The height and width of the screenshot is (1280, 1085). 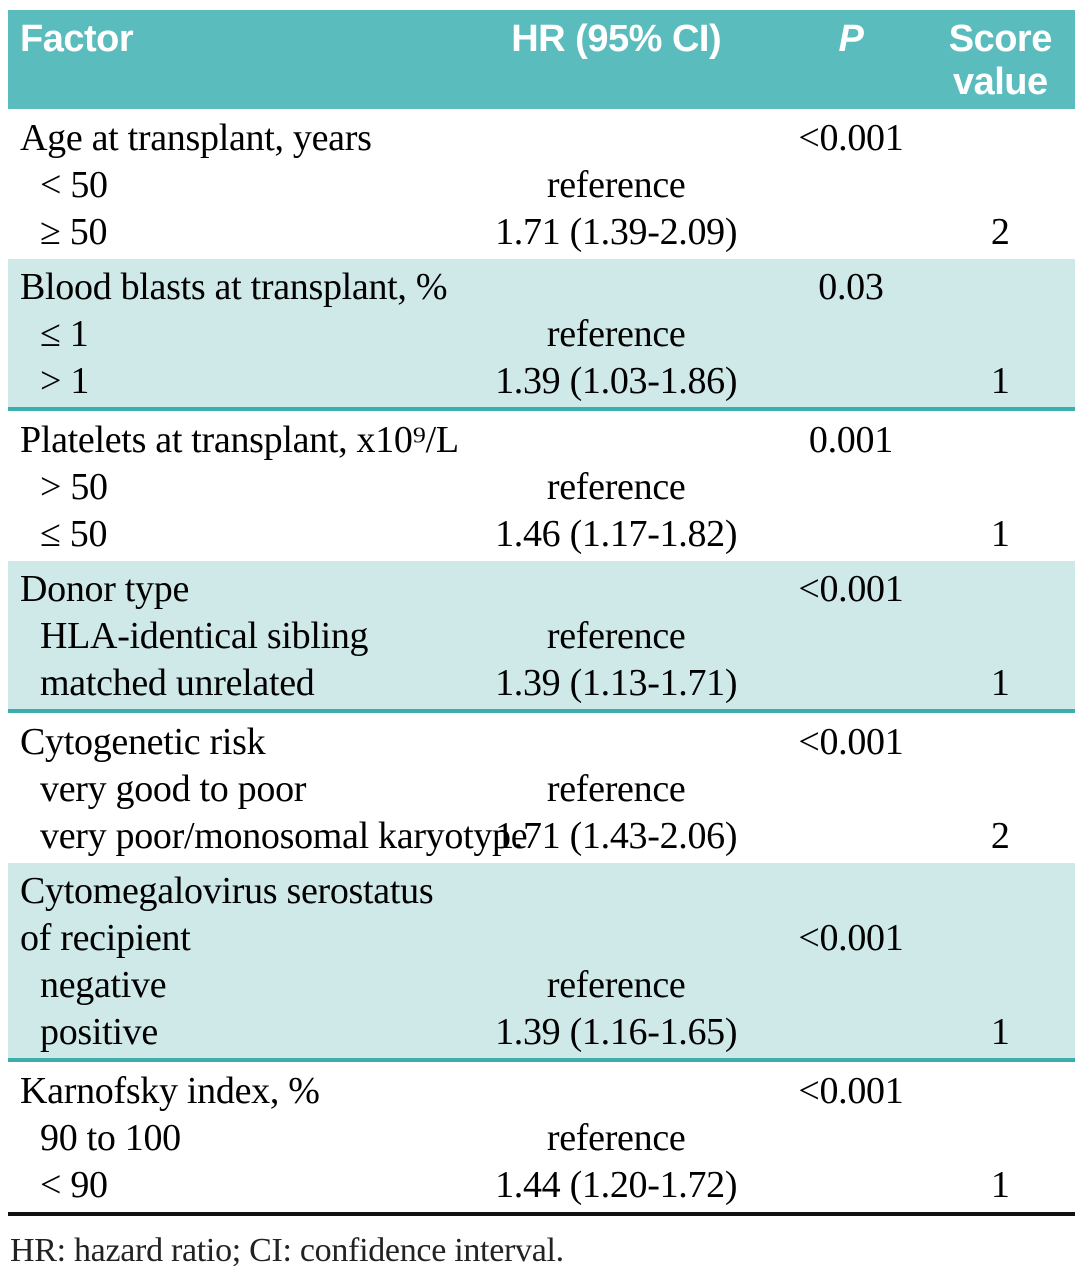 What do you see at coordinates (616, 380) in the screenshot?
I see `hr-cell: 1.39 (1.03-1.86)` at bounding box center [616, 380].